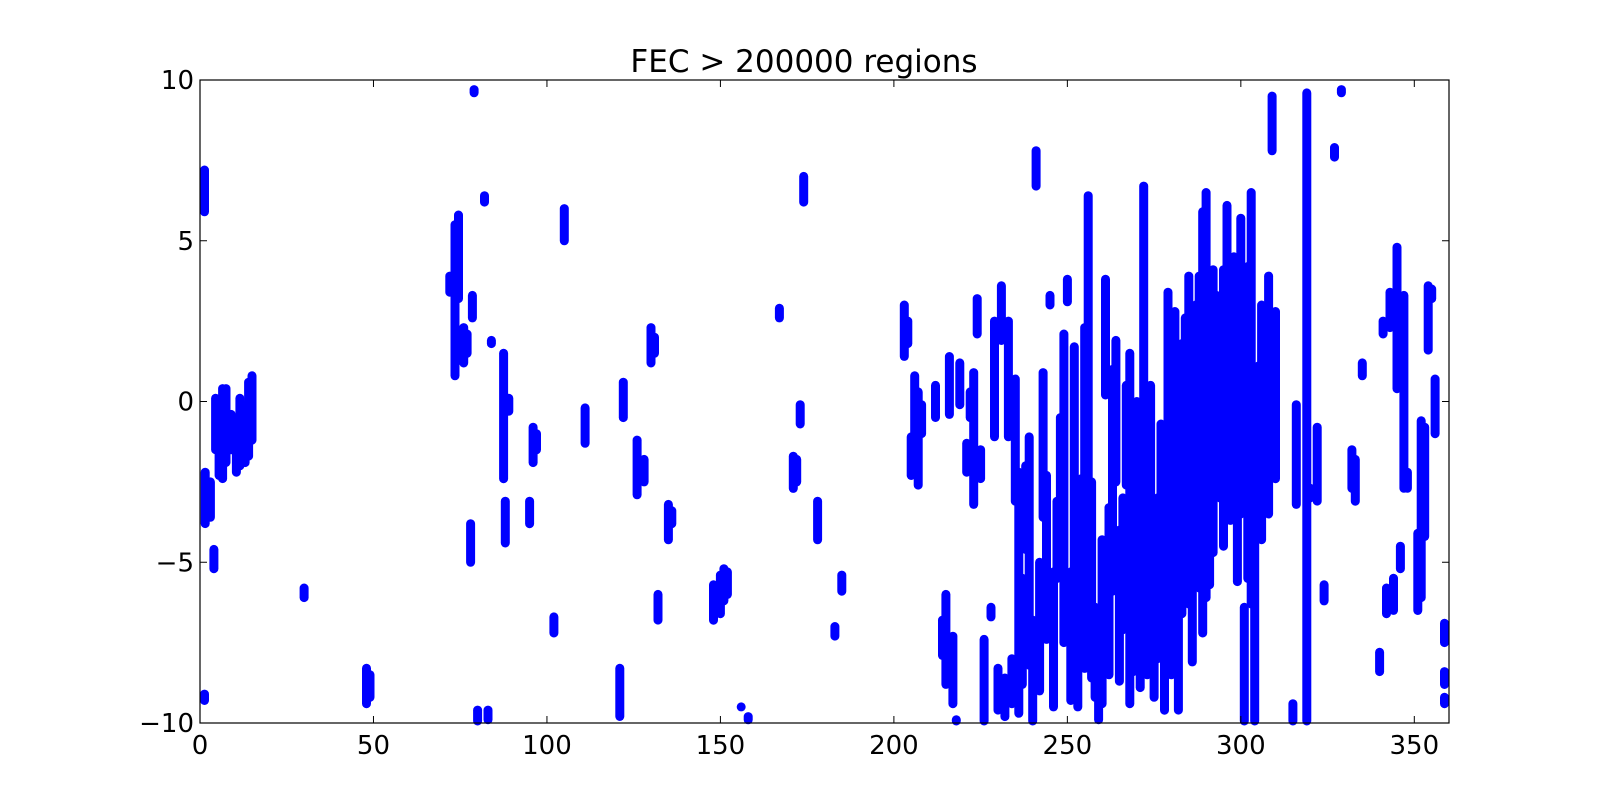 The width and height of the screenshot is (1600, 800). I want to click on x-axis-tick-labels: 0 50 100 150 200 250 300 350, so click(815, 746).